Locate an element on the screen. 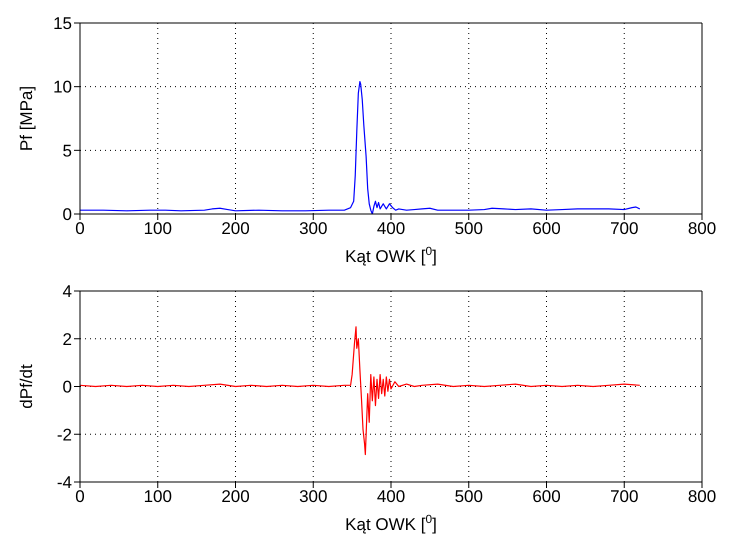 Image resolution: width=731 pixels, height=553 pixels. y-axis-title: Pf [MPa] is located at coordinates (26, 119).